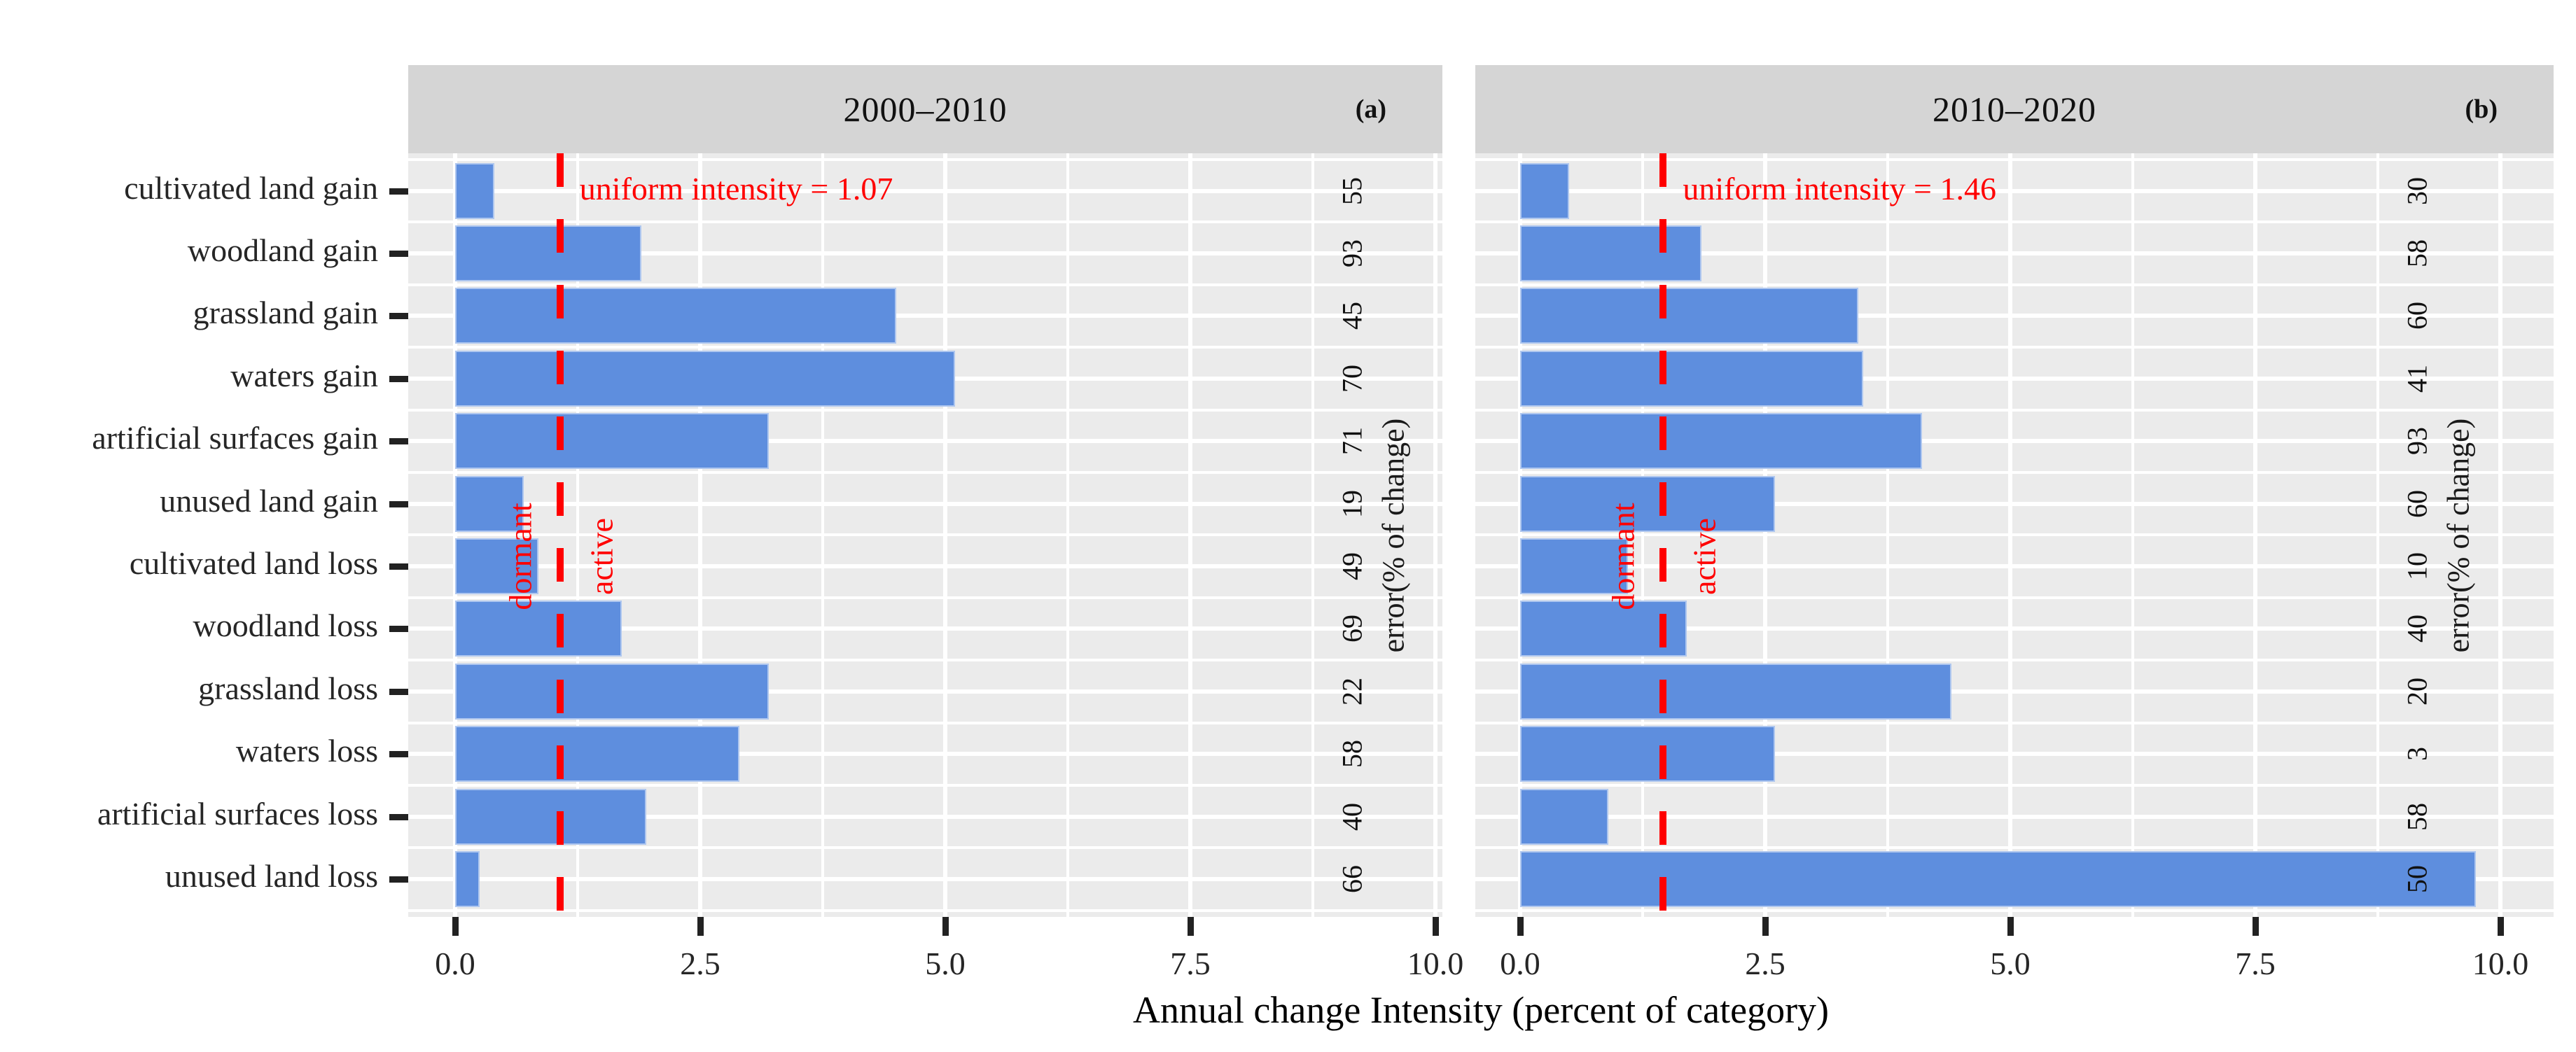 The width and height of the screenshot is (2576, 1052). What do you see at coordinates (925, 109) in the screenshot?
I see `facet-strip: 2000–2010 (a)` at bounding box center [925, 109].